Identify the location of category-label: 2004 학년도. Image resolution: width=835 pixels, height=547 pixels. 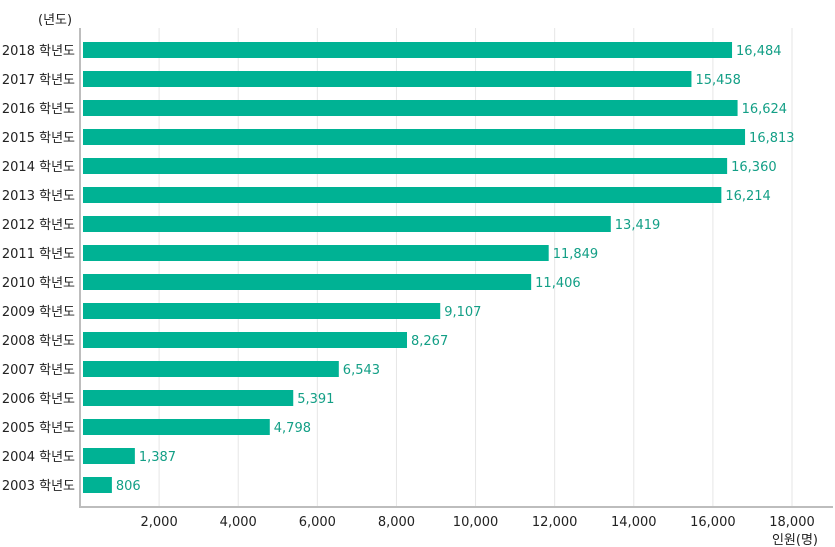
(38, 457).